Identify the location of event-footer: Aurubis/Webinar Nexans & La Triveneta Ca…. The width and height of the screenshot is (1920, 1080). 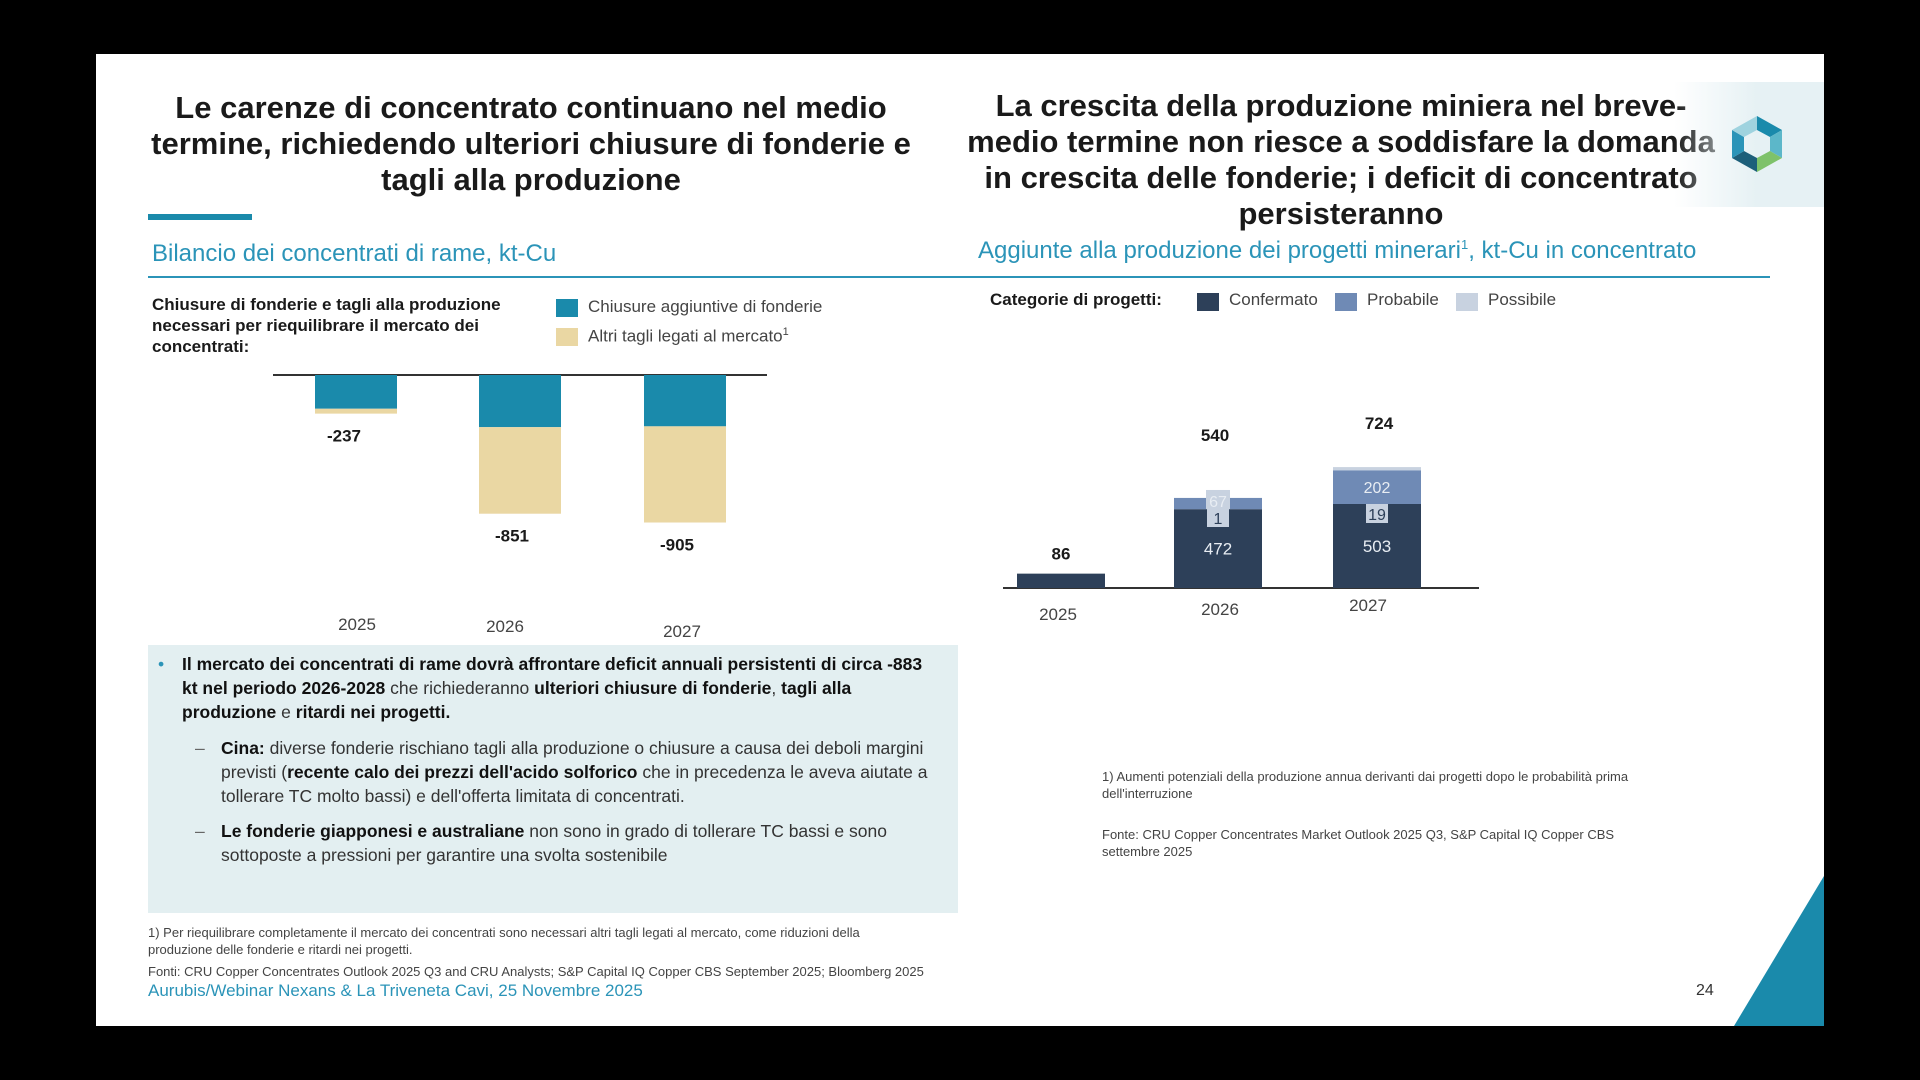
(395, 990).